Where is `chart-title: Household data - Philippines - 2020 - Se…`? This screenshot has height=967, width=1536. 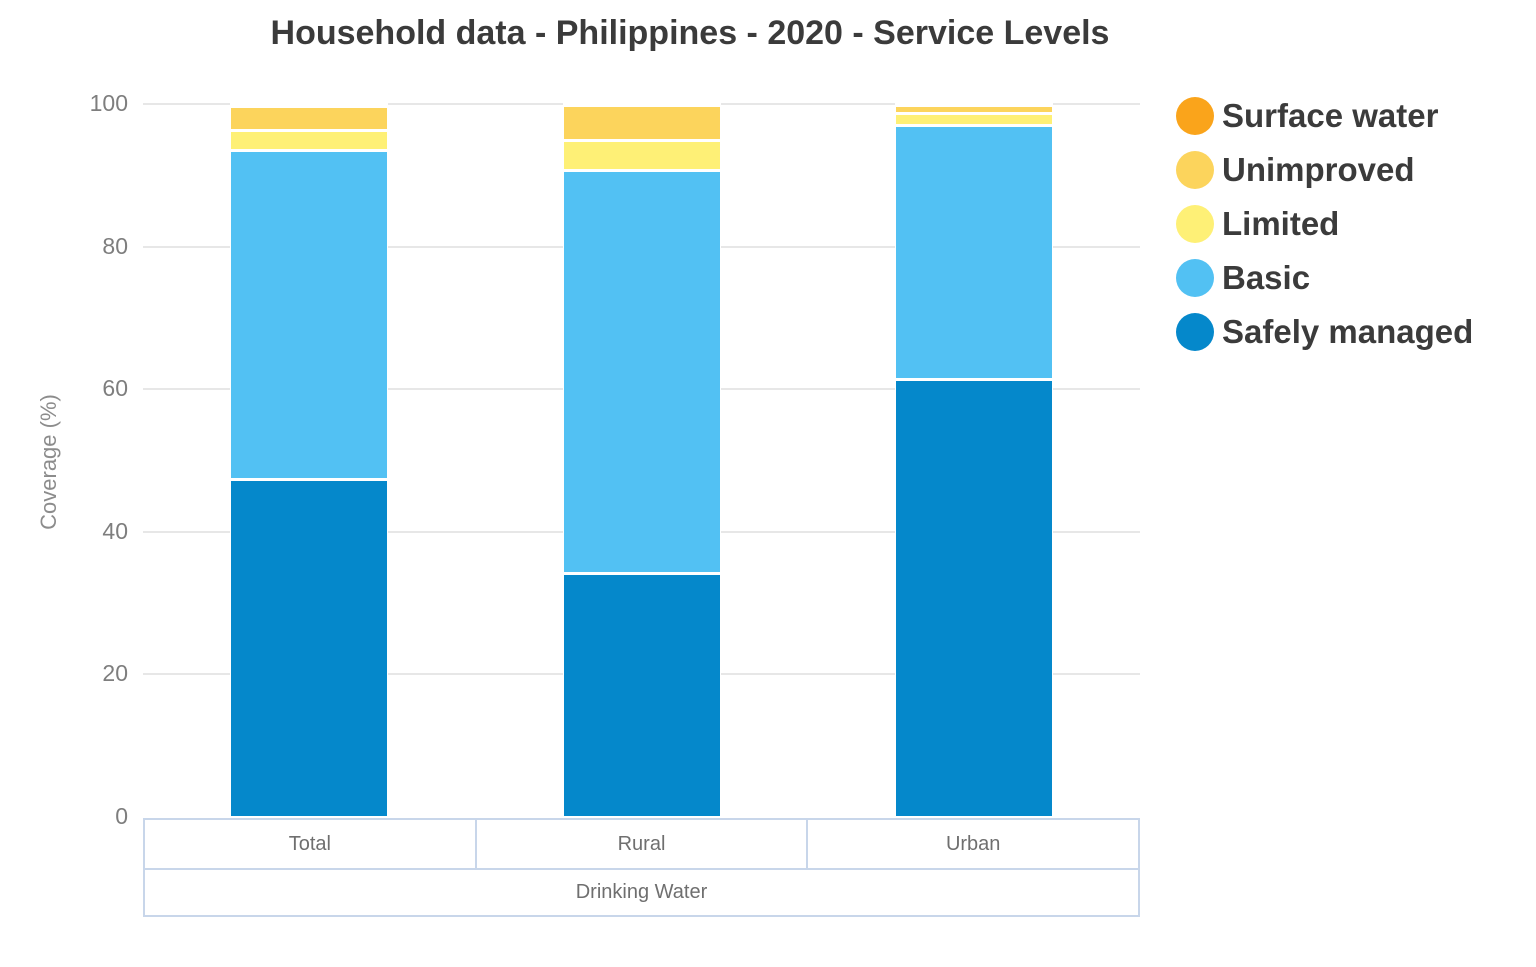
chart-title: Household data - Philippines - 2020 - Se… is located at coordinates (690, 33).